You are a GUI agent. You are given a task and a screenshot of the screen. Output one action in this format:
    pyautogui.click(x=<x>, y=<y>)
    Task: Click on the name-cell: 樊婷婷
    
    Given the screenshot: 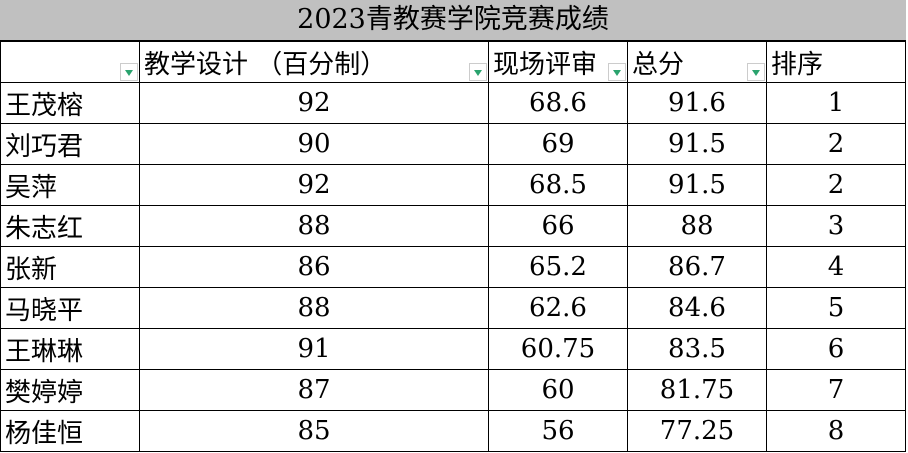 What is the action you would take?
    pyautogui.click(x=70, y=390)
    